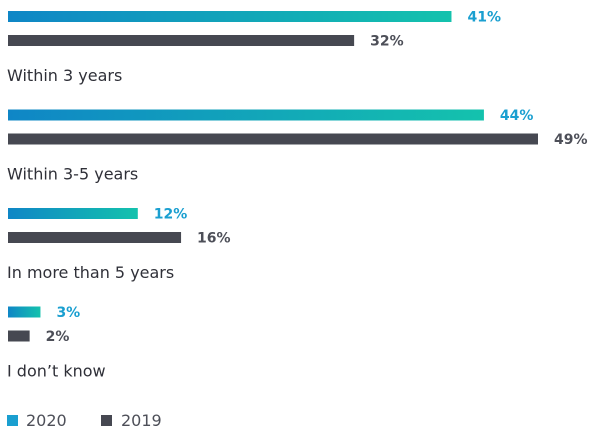 This screenshot has width=590, height=434. Describe the element at coordinates (246, 115) in the screenshot. I see `bar-2020-within-3-5-years` at that location.